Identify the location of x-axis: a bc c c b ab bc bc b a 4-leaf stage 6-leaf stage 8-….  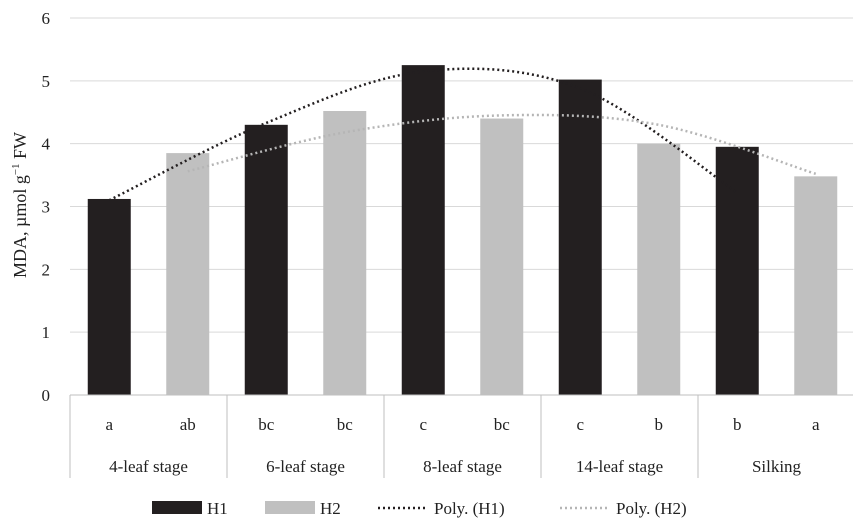
(461, 436).